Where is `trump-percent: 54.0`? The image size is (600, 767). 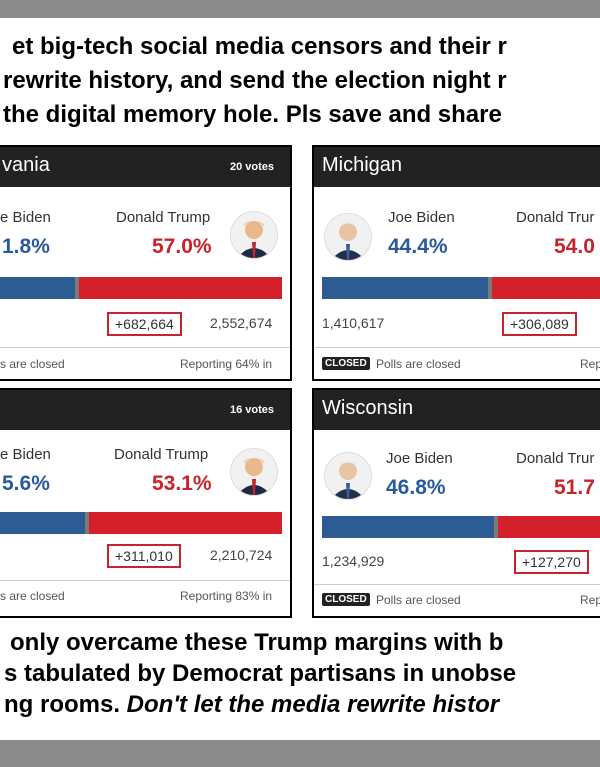 trump-percent: 54.0 is located at coordinates (574, 246).